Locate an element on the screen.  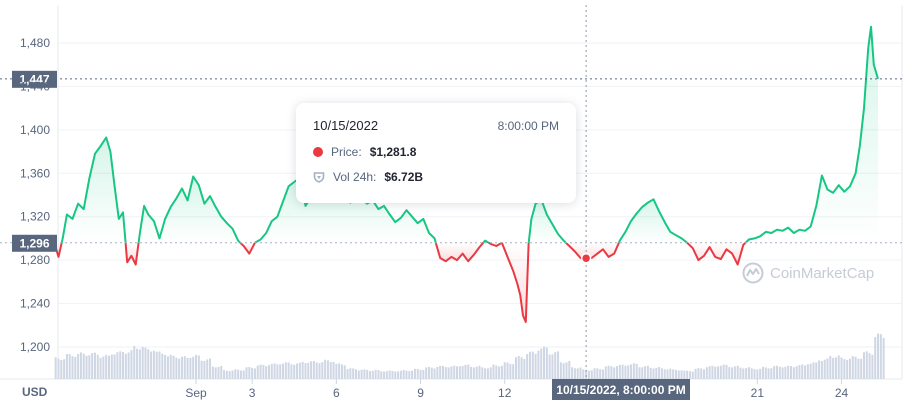
tooltip-price-value: $1,281.8 is located at coordinates (393, 152).